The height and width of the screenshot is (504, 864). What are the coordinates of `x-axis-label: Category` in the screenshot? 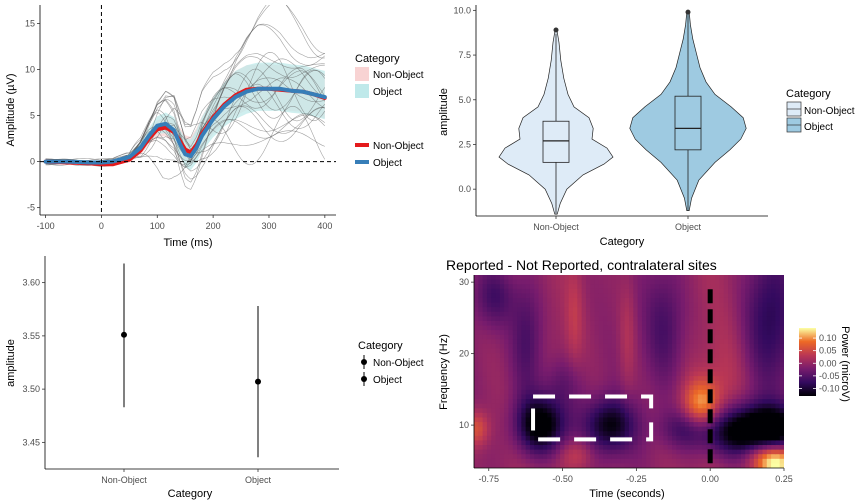 It's located at (190, 494).